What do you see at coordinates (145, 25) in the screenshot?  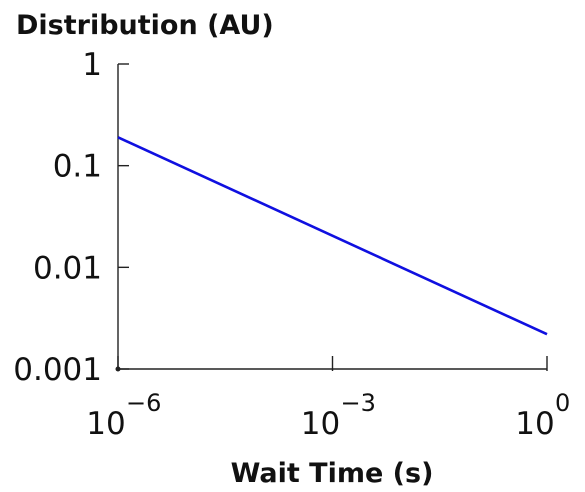 I see `y-axis-label: Distribution (AU)` at bounding box center [145, 25].